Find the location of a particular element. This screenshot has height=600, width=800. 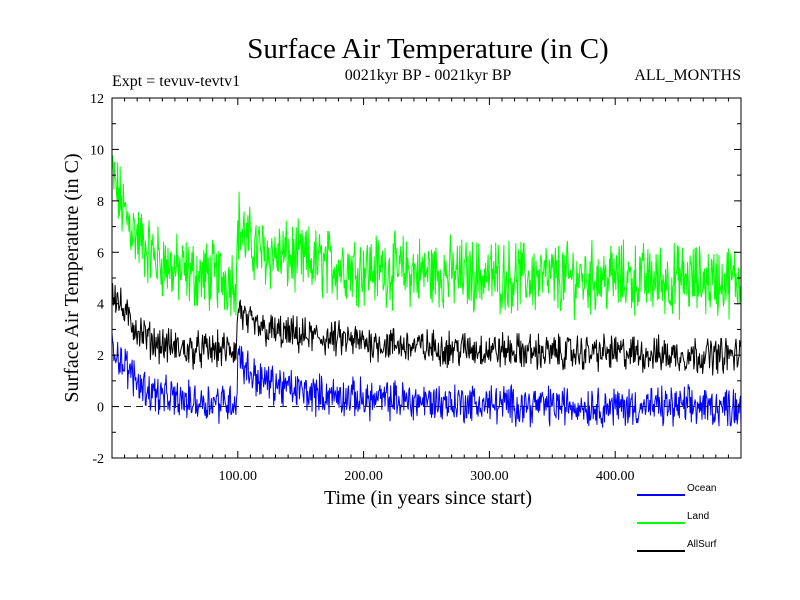

y-tick-label: 12 is located at coordinates (97, 99).